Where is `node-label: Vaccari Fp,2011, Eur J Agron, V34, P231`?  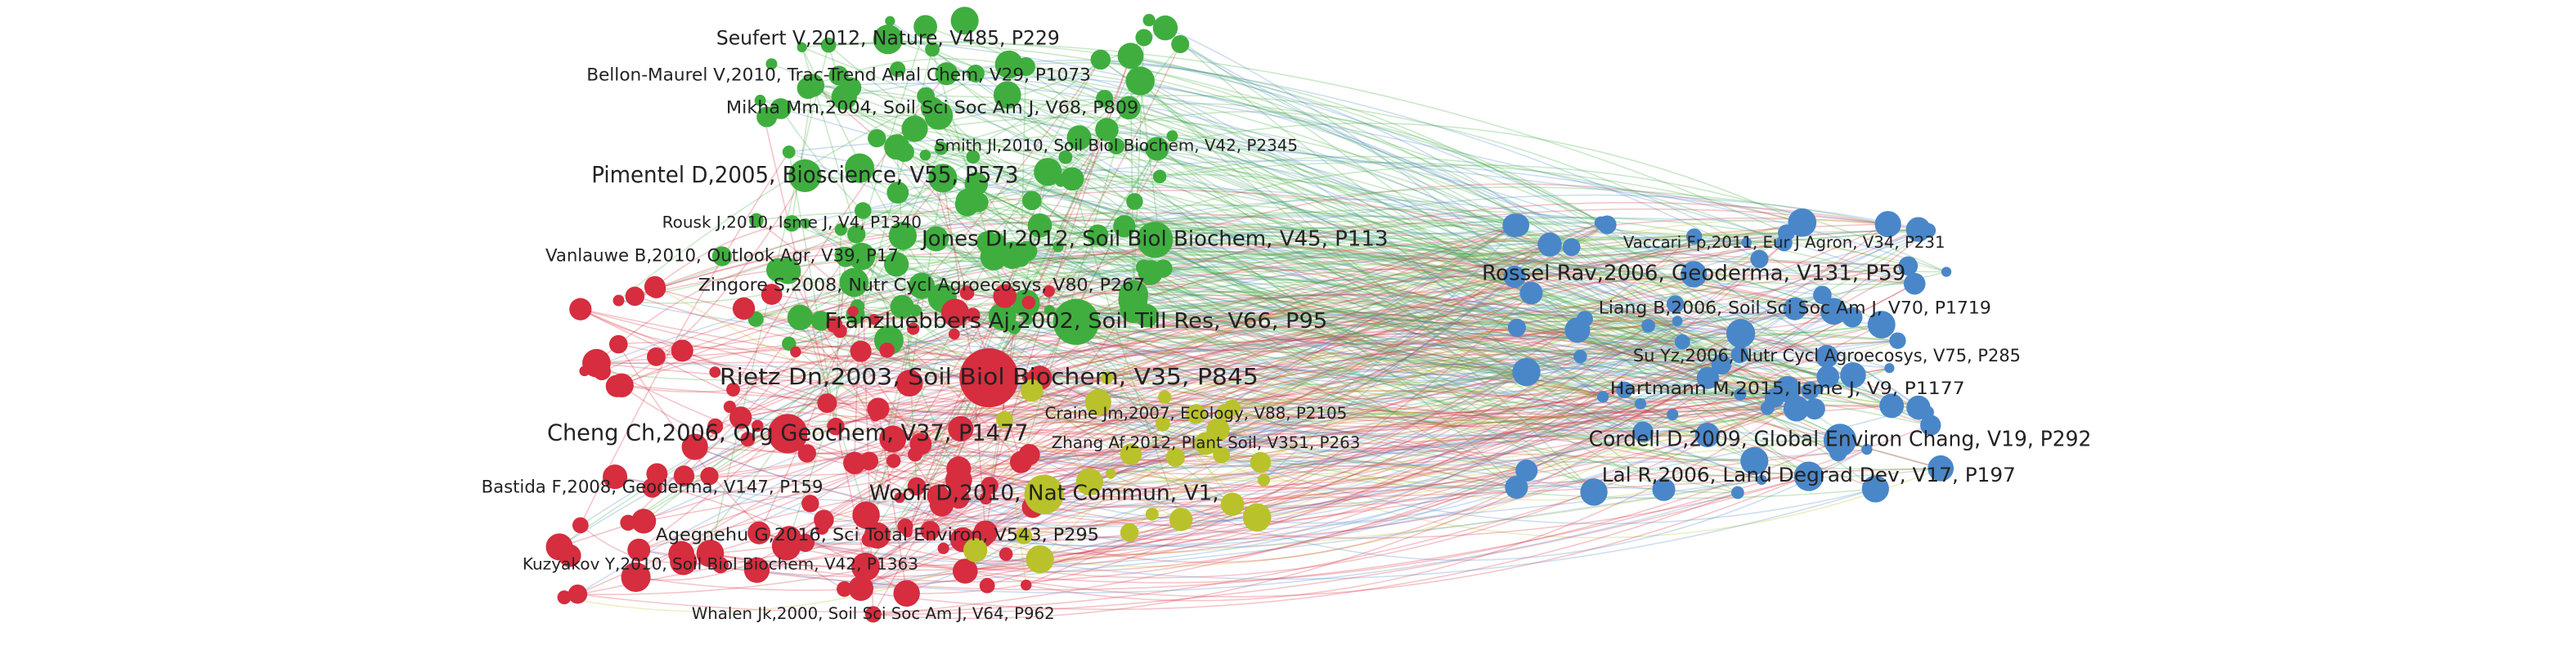
node-label: Vaccari Fp,2011, Eur J Agron, V34, P231 is located at coordinates (1784, 242).